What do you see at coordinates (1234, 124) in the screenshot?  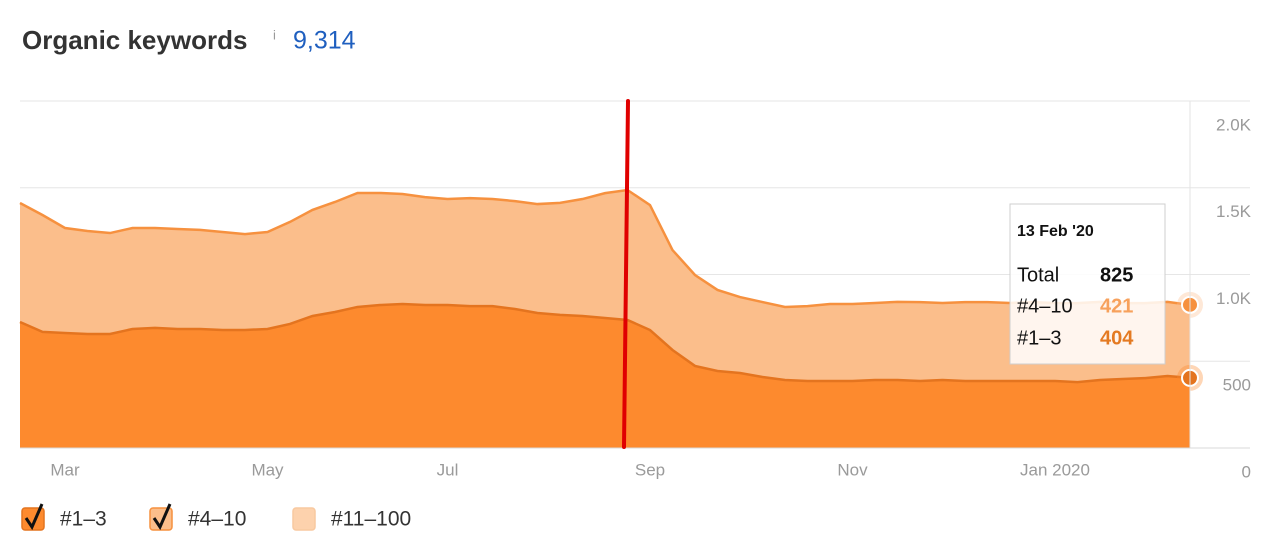 I see `y-tick-label: 2.0K` at bounding box center [1234, 124].